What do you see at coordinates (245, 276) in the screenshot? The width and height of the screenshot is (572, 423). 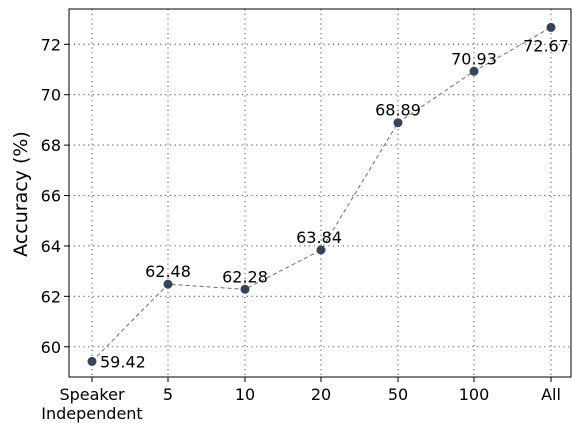 I see `data-label: 62.28` at bounding box center [245, 276].